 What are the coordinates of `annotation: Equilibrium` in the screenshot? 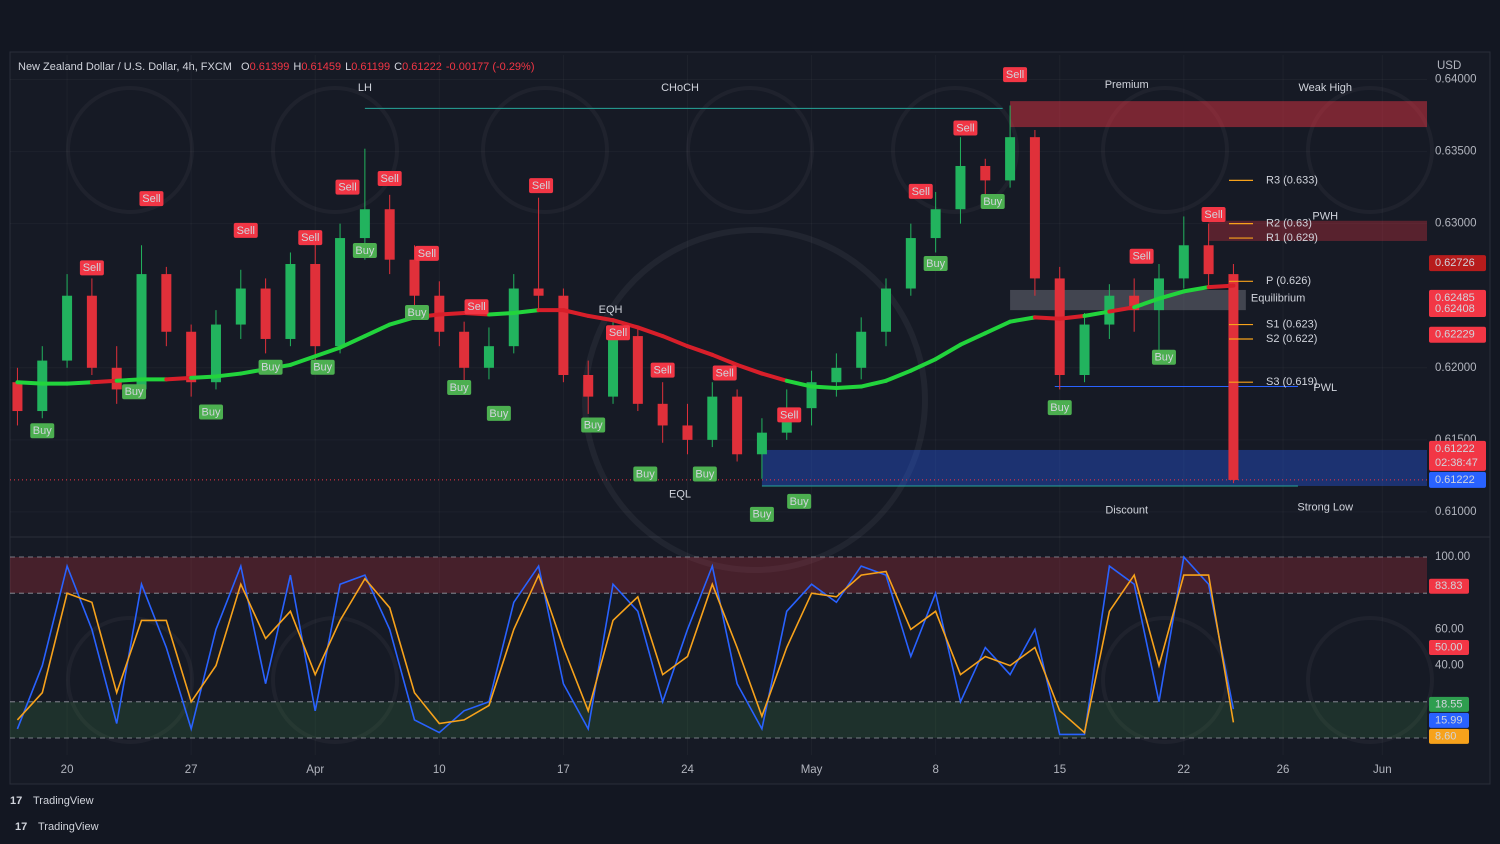 It's located at (1278, 299).